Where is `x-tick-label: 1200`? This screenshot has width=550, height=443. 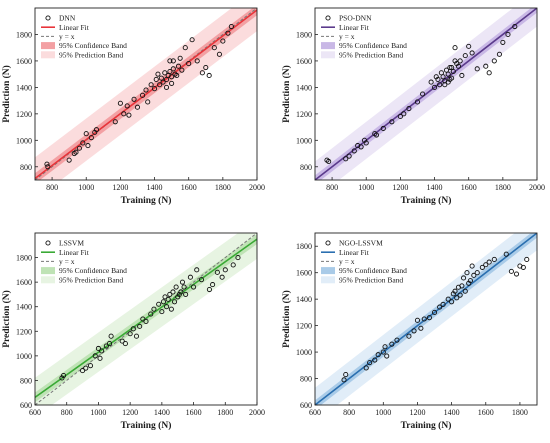 x-tick-label: 1200 is located at coordinates (130, 412).